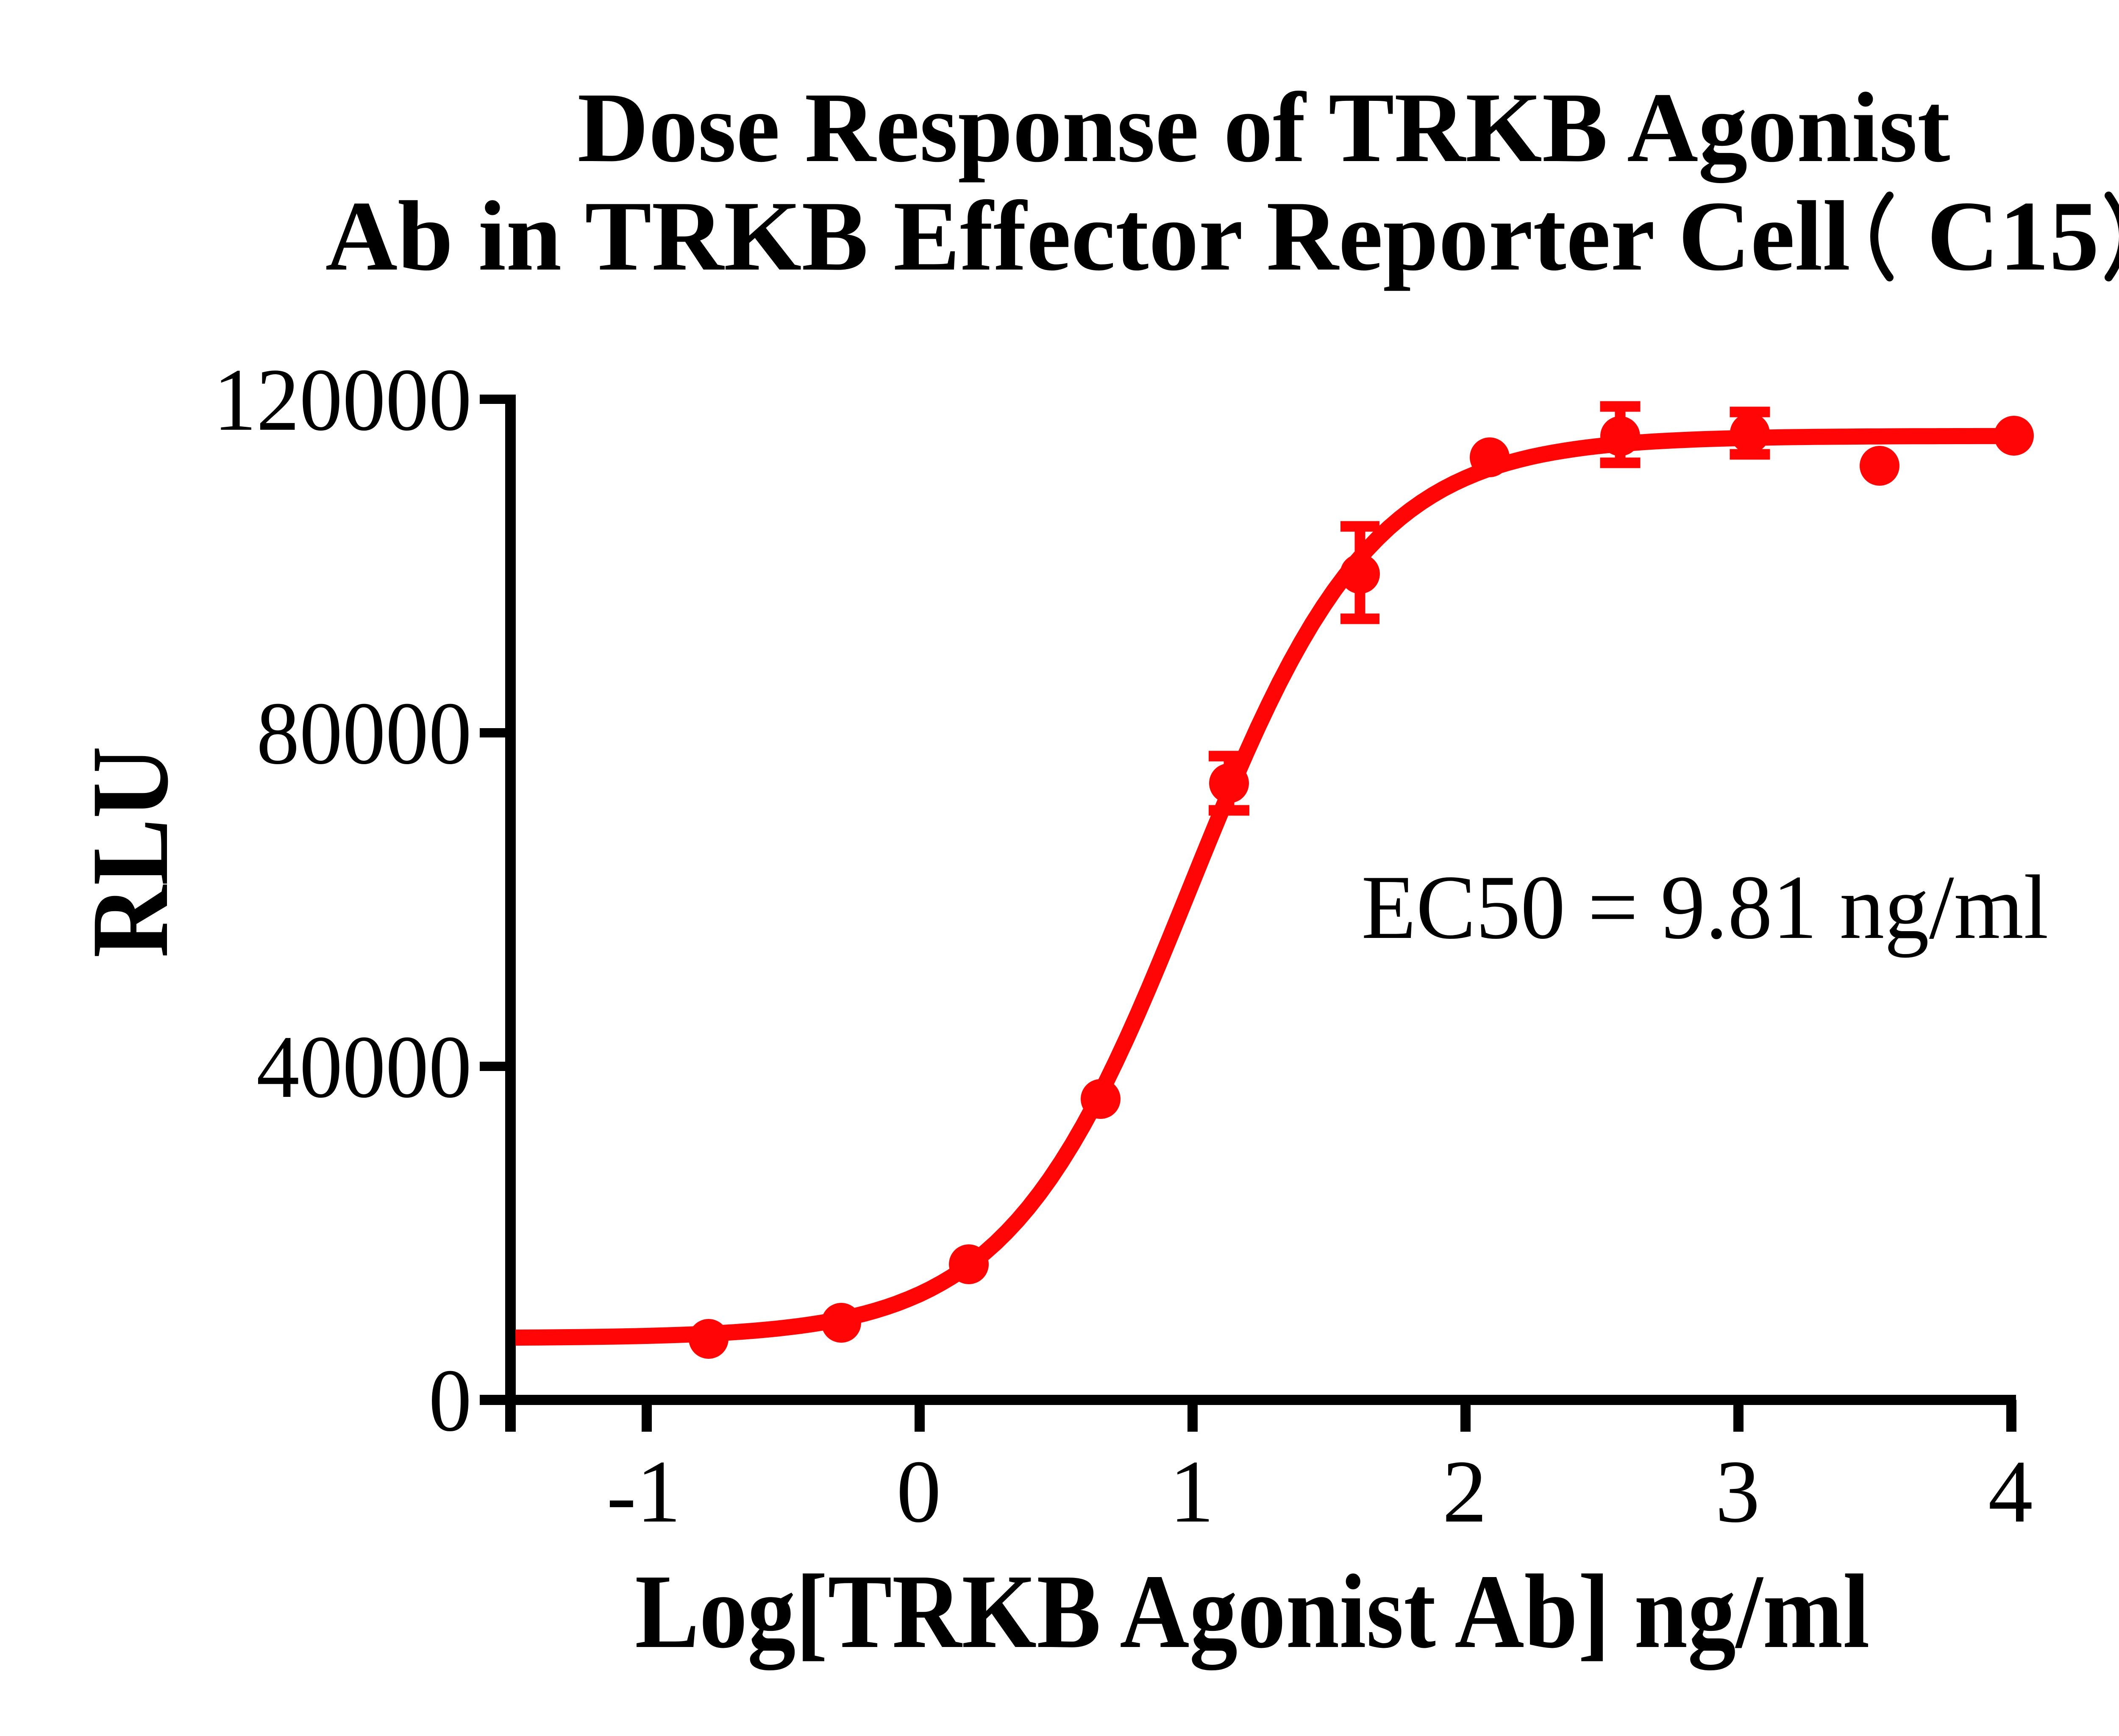  What do you see at coordinates (1088, 236) in the screenshot?
I see `svg-text:Ab in TRKB Effector Reporter C: Ab in TRKB Effector Reporter Cell` at bounding box center [1088, 236].